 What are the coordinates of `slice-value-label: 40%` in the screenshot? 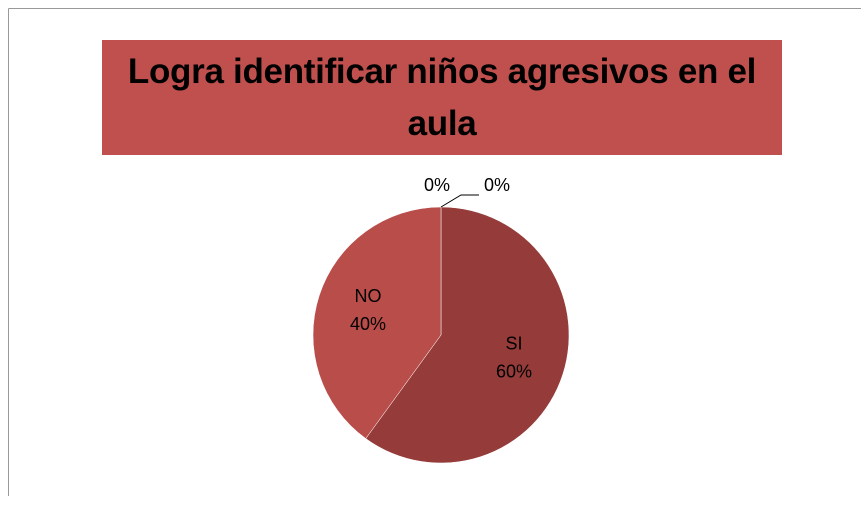 It's located at (368, 324).